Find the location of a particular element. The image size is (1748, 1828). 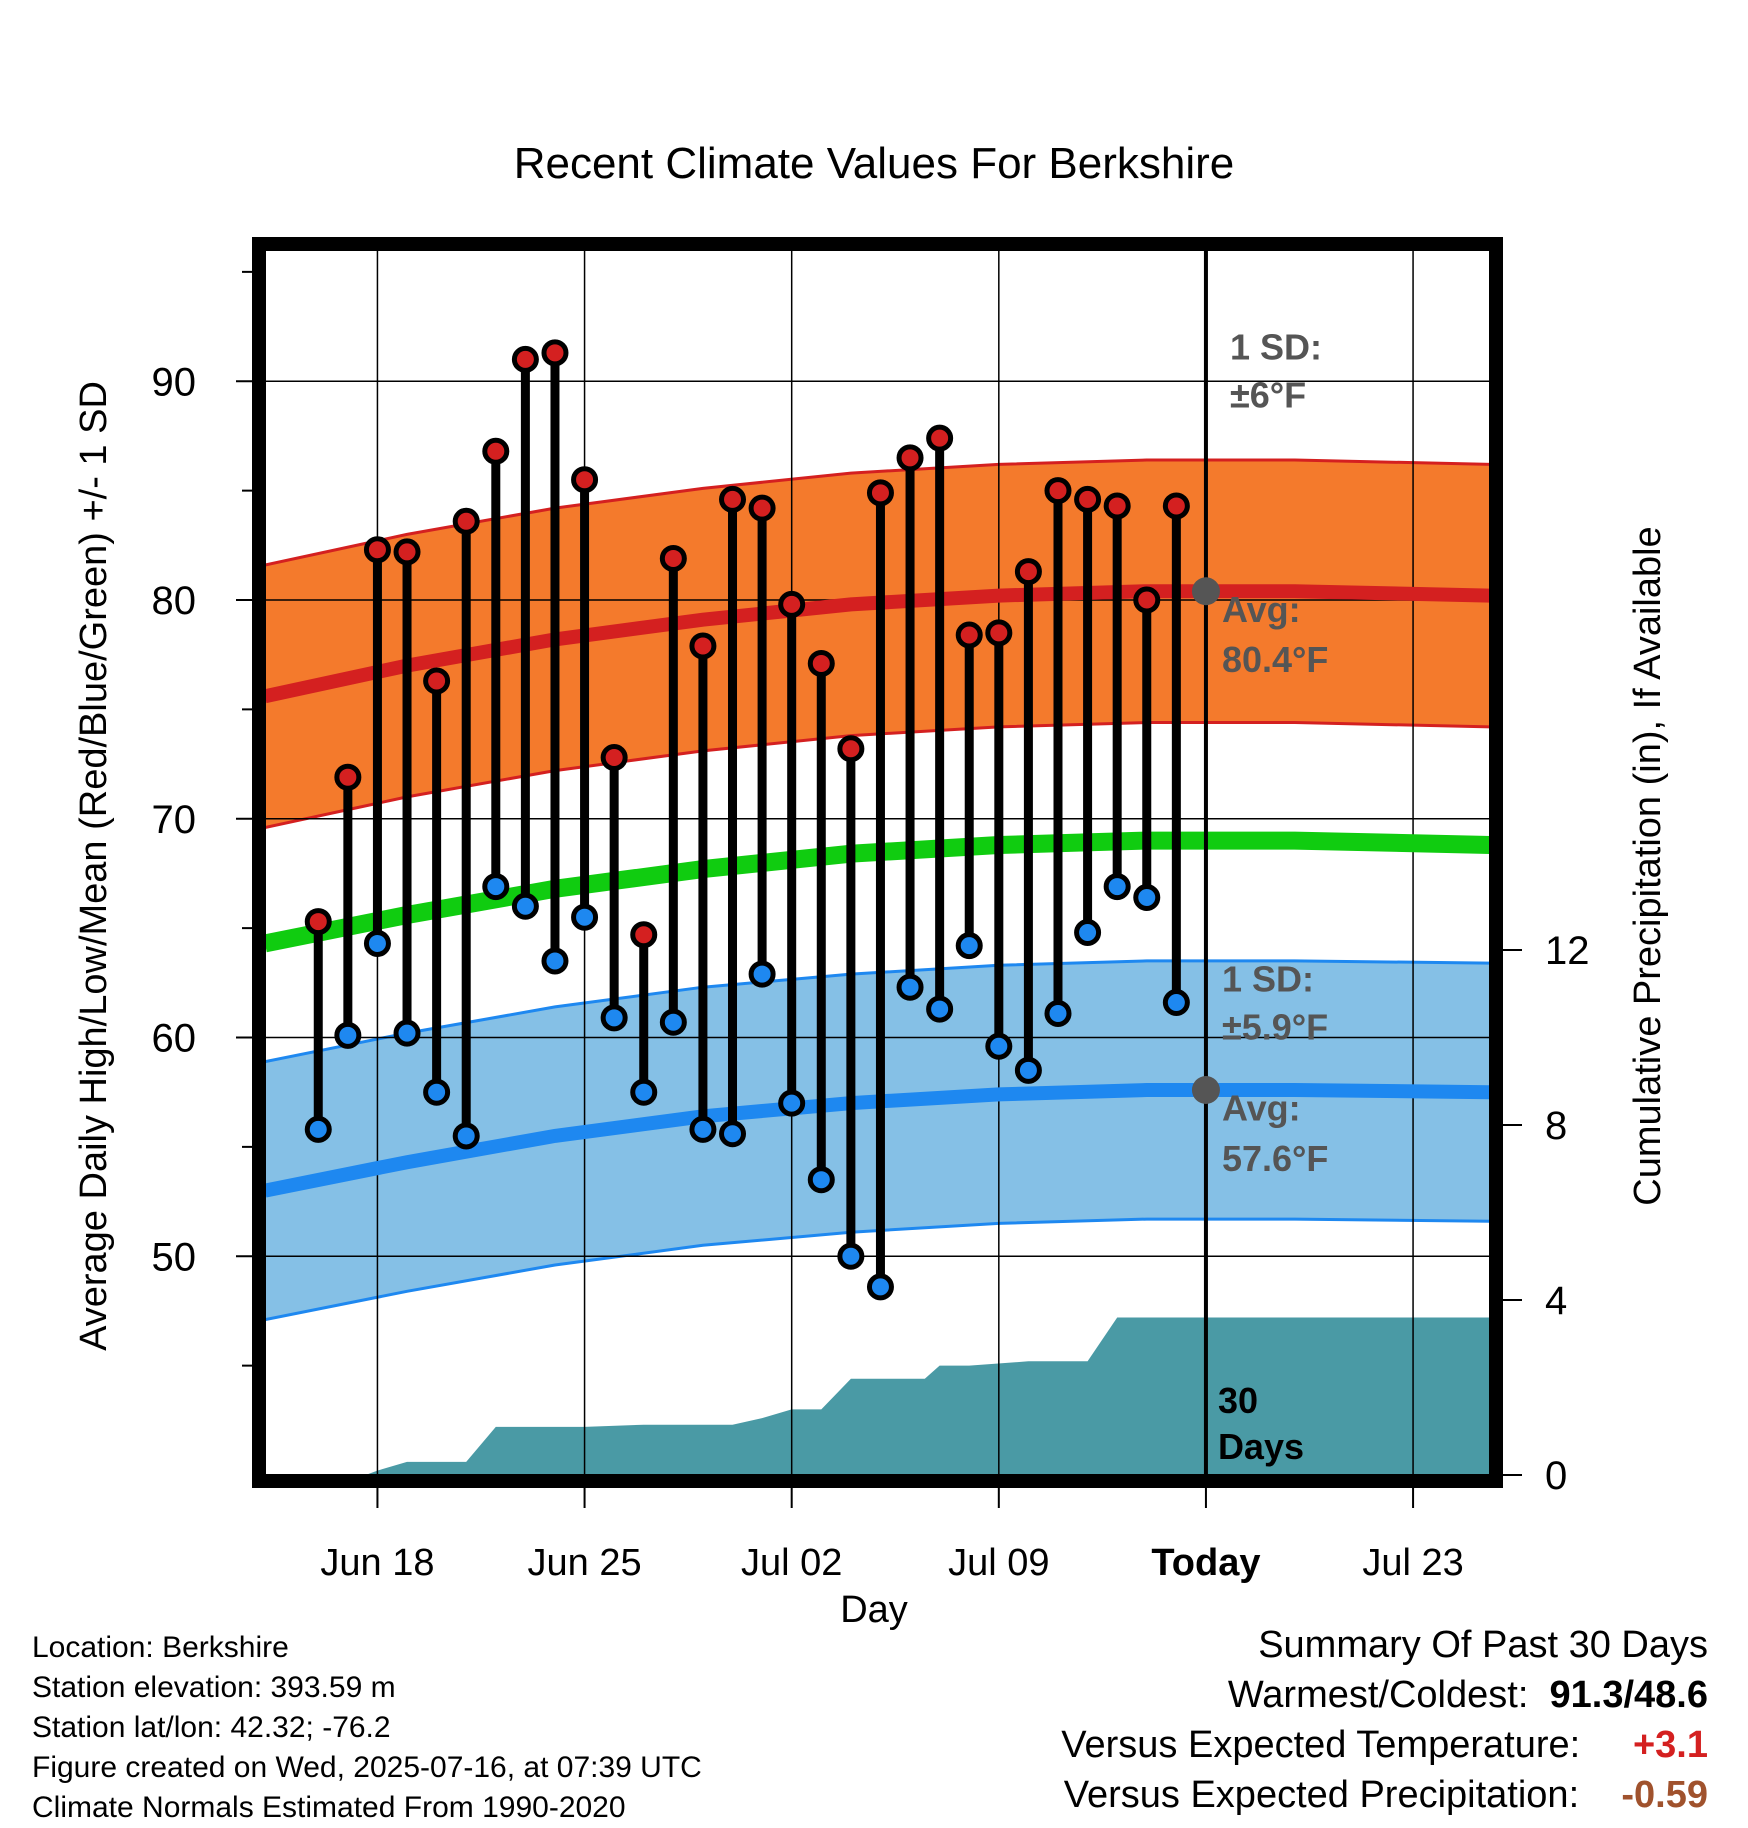

x-tick-label: Jul 23 is located at coordinates (1412, 1563).